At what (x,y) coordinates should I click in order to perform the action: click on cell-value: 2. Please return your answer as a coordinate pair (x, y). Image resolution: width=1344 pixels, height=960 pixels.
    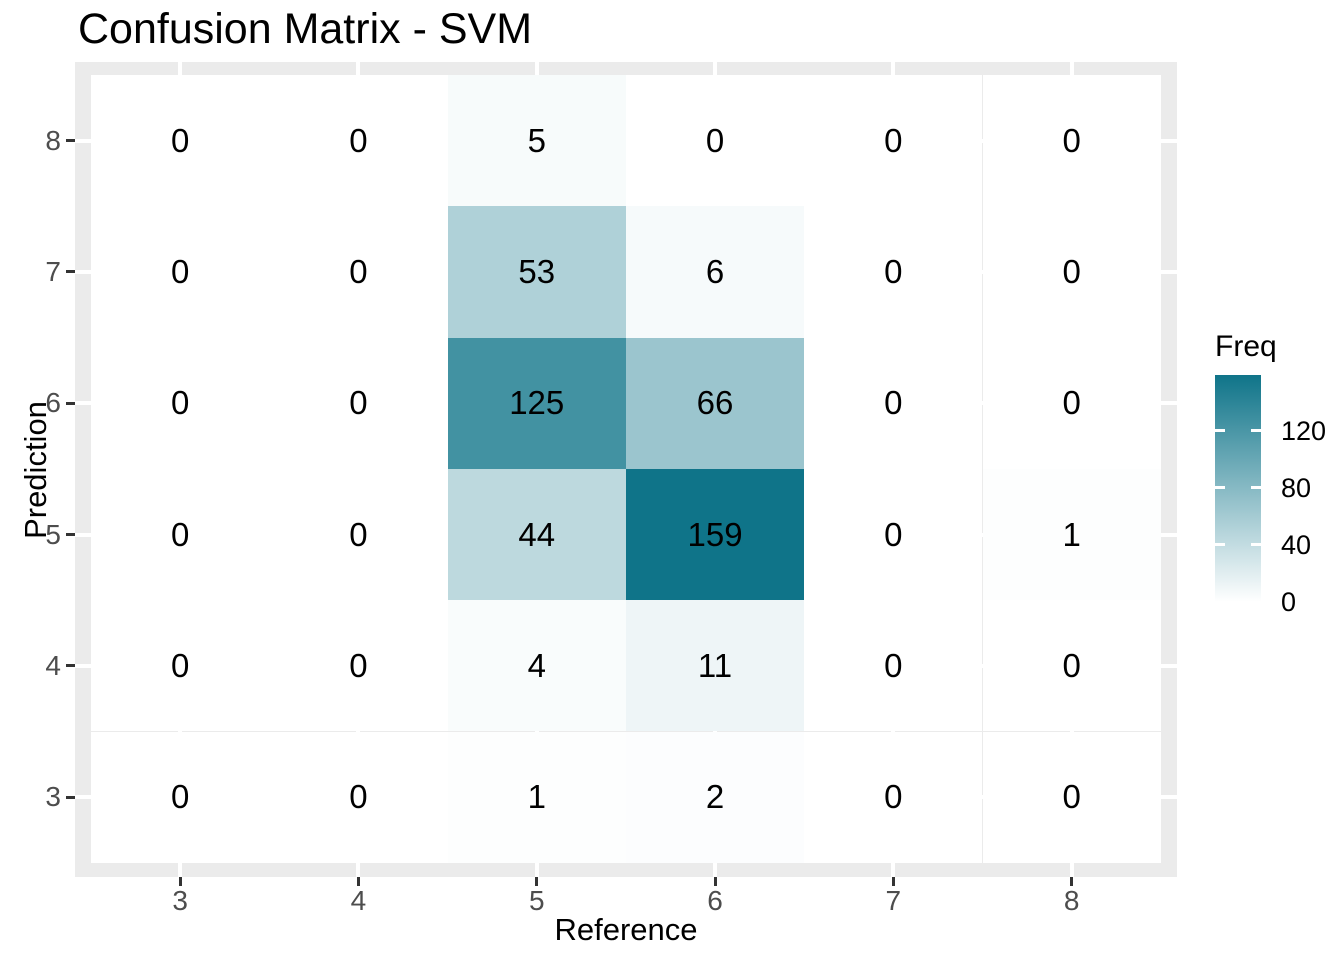
    Looking at the image, I should click on (715, 797).